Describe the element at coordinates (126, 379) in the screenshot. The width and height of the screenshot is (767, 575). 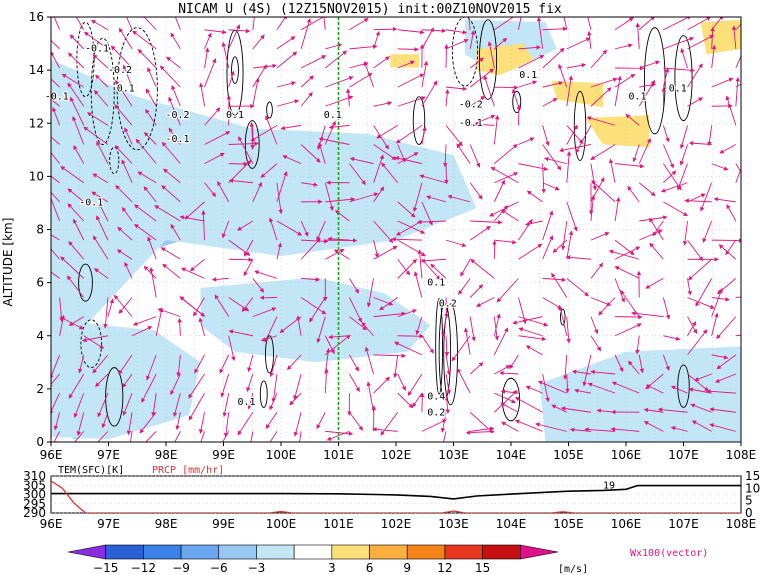
I see `shaded-region` at that location.